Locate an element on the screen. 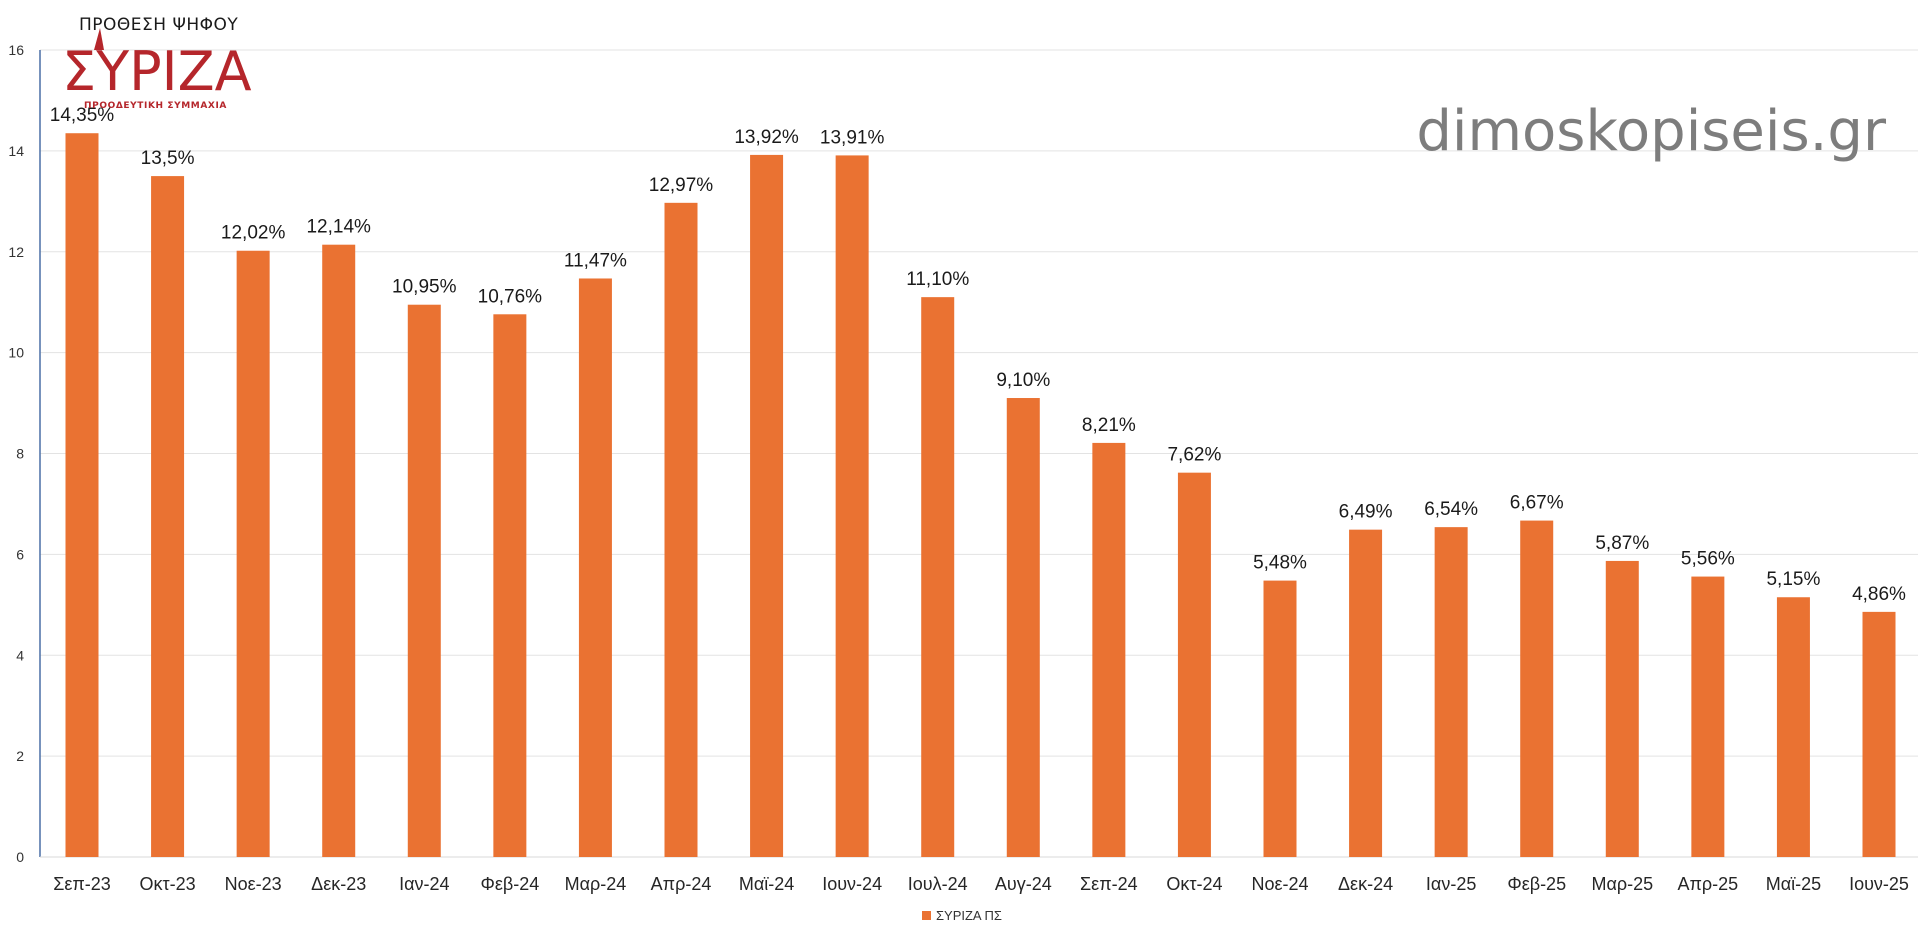  x-tick-label: Φεβ-24 is located at coordinates (509, 884).